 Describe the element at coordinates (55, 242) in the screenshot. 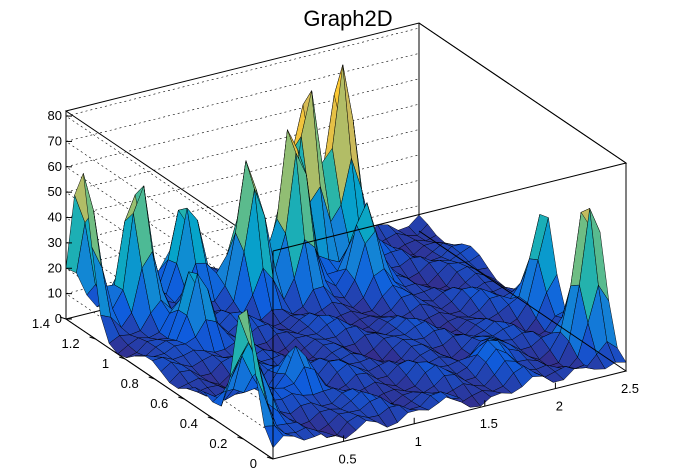

I see `z-tick-label: 30` at that location.